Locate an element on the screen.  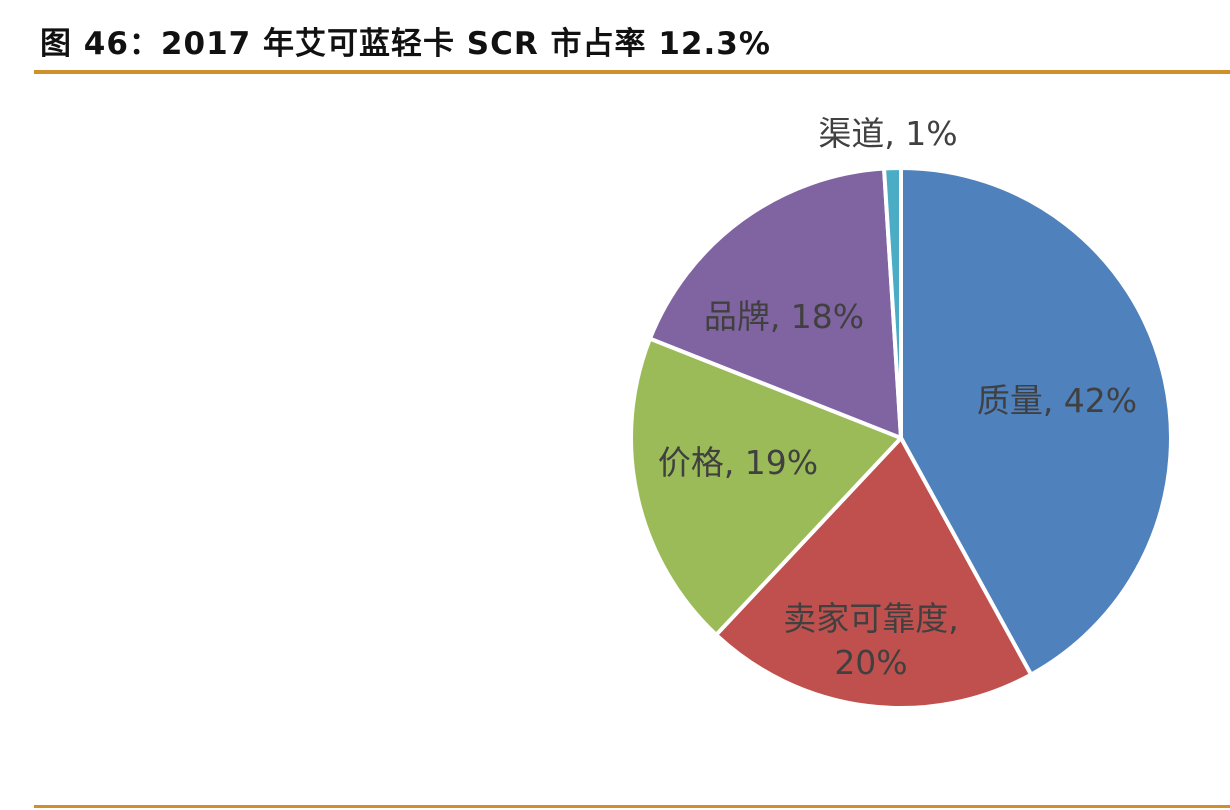
pie-label-1: 质量, 42% is located at coordinates (1057, 400).